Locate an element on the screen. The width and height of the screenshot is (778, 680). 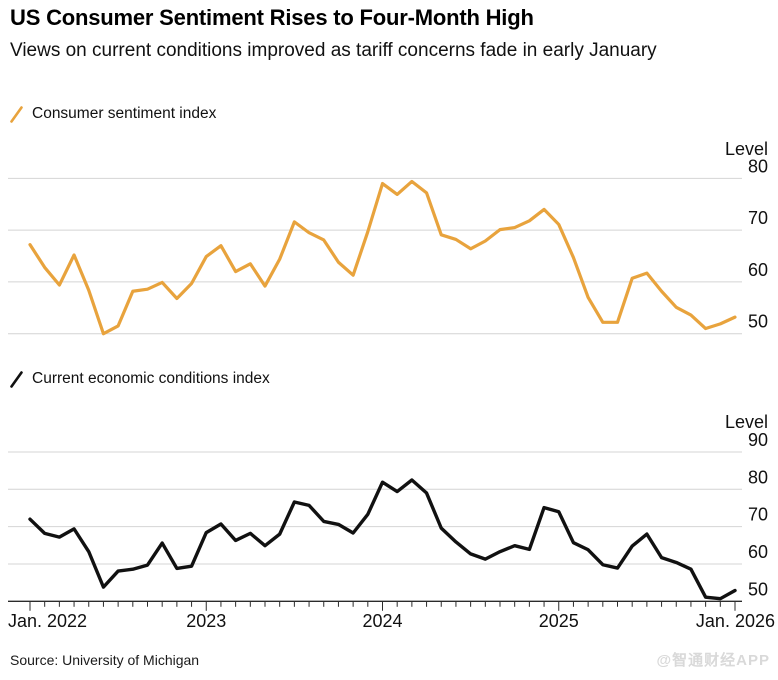
watermark: @智通财经APP is located at coordinates (713, 660).